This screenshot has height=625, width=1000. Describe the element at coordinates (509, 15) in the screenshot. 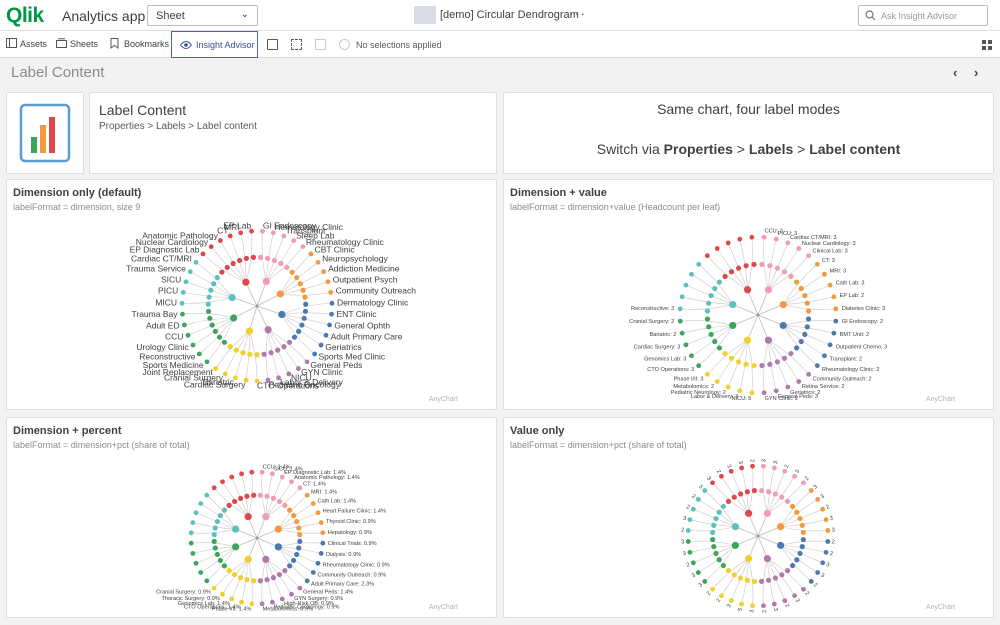

I see `sheet-name: [demo] Circular Dendrogram` at that location.